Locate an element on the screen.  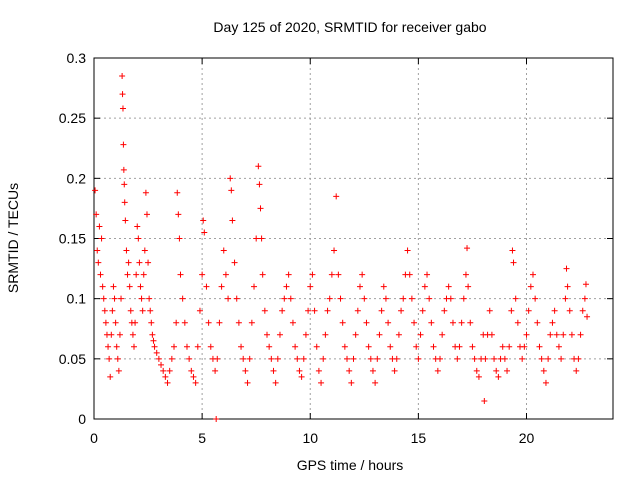
x-tick-label: 0 is located at coordinates (94, 438).